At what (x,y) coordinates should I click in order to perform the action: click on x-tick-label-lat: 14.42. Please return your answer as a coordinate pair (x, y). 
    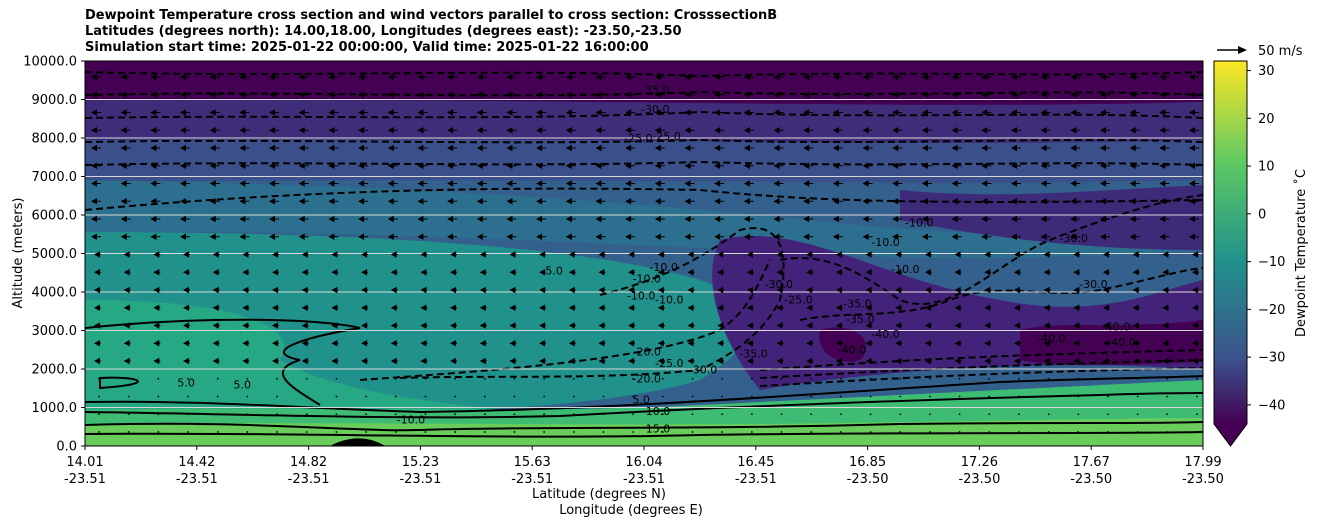
    Looking at the image, I should click on (196, 462).